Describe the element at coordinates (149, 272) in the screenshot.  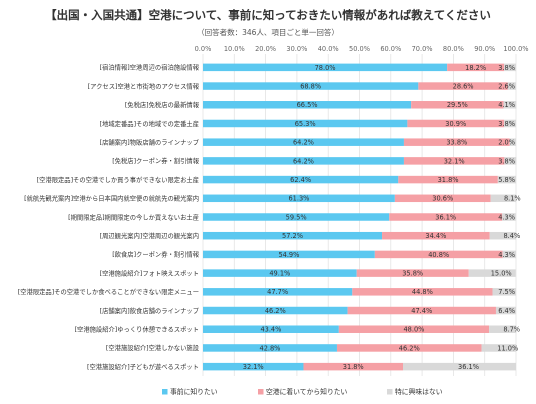
I see `category-label: [空港施設紹介]フォト映えスポット` at that location.